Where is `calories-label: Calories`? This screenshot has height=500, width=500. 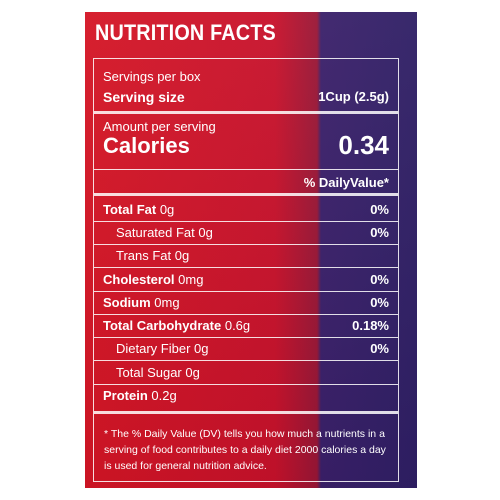
calories-label: Calories is located at coordinates (146, 145).